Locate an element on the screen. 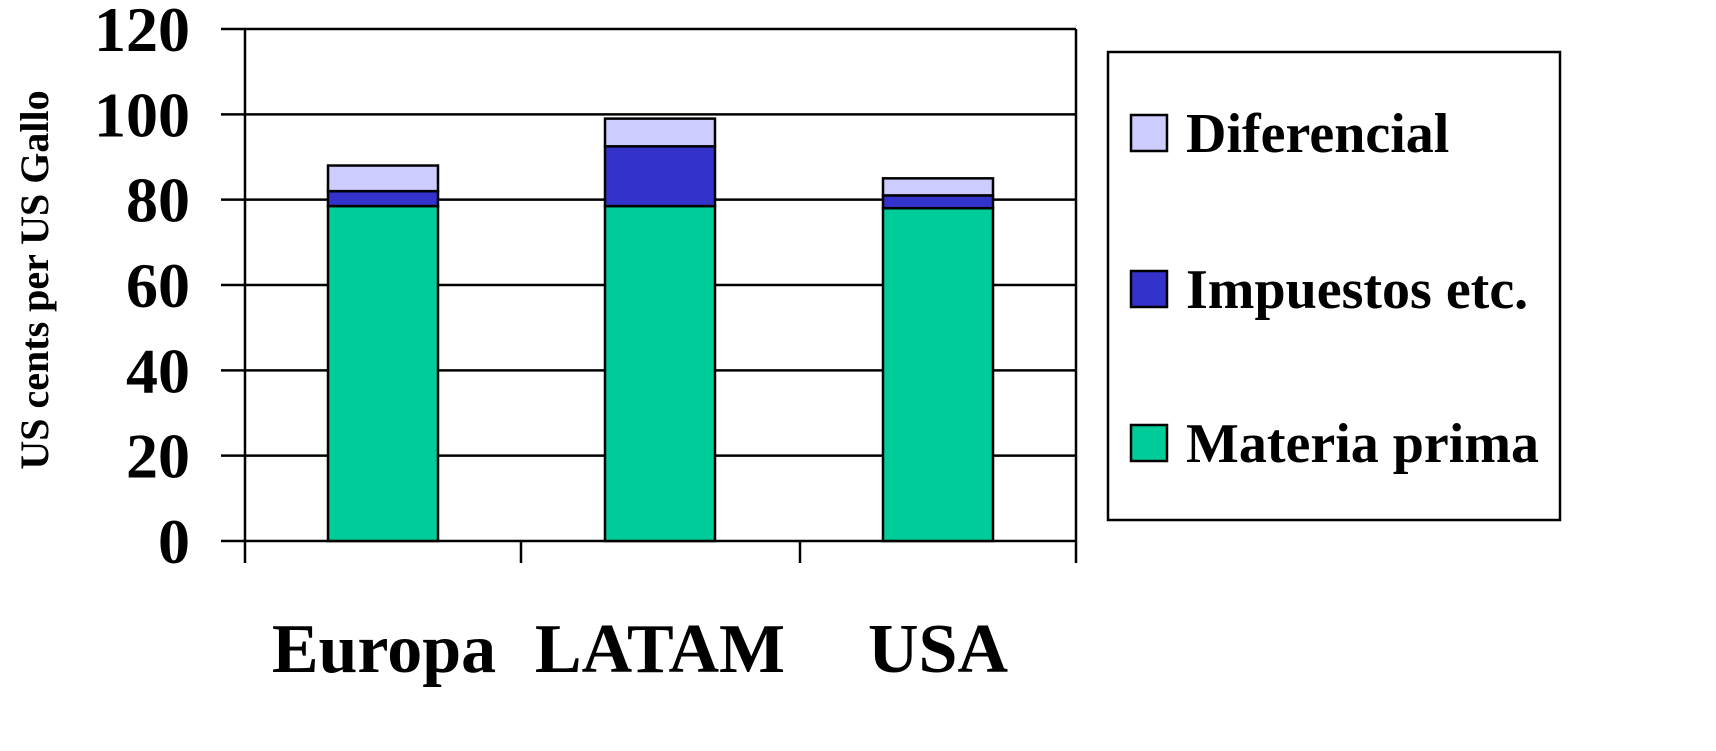 The width and height of the screenshot is (1716, 751). y-axis-title: US cents per US Gallo is located at coordinates (34, 279).